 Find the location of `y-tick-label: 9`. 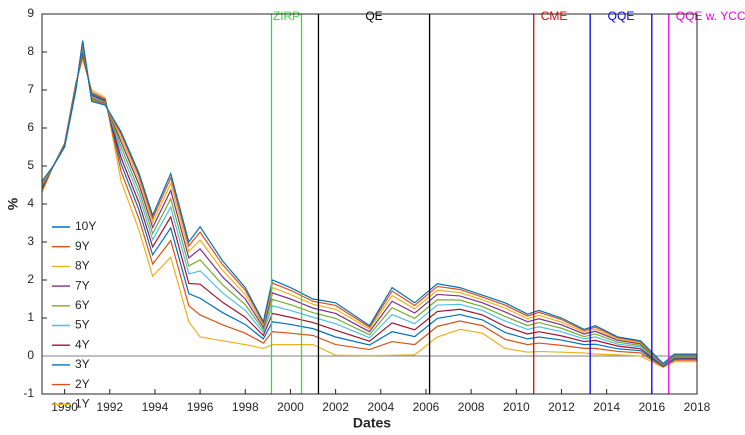

y-tick-label: 9 is located at coordinates (30, 13).